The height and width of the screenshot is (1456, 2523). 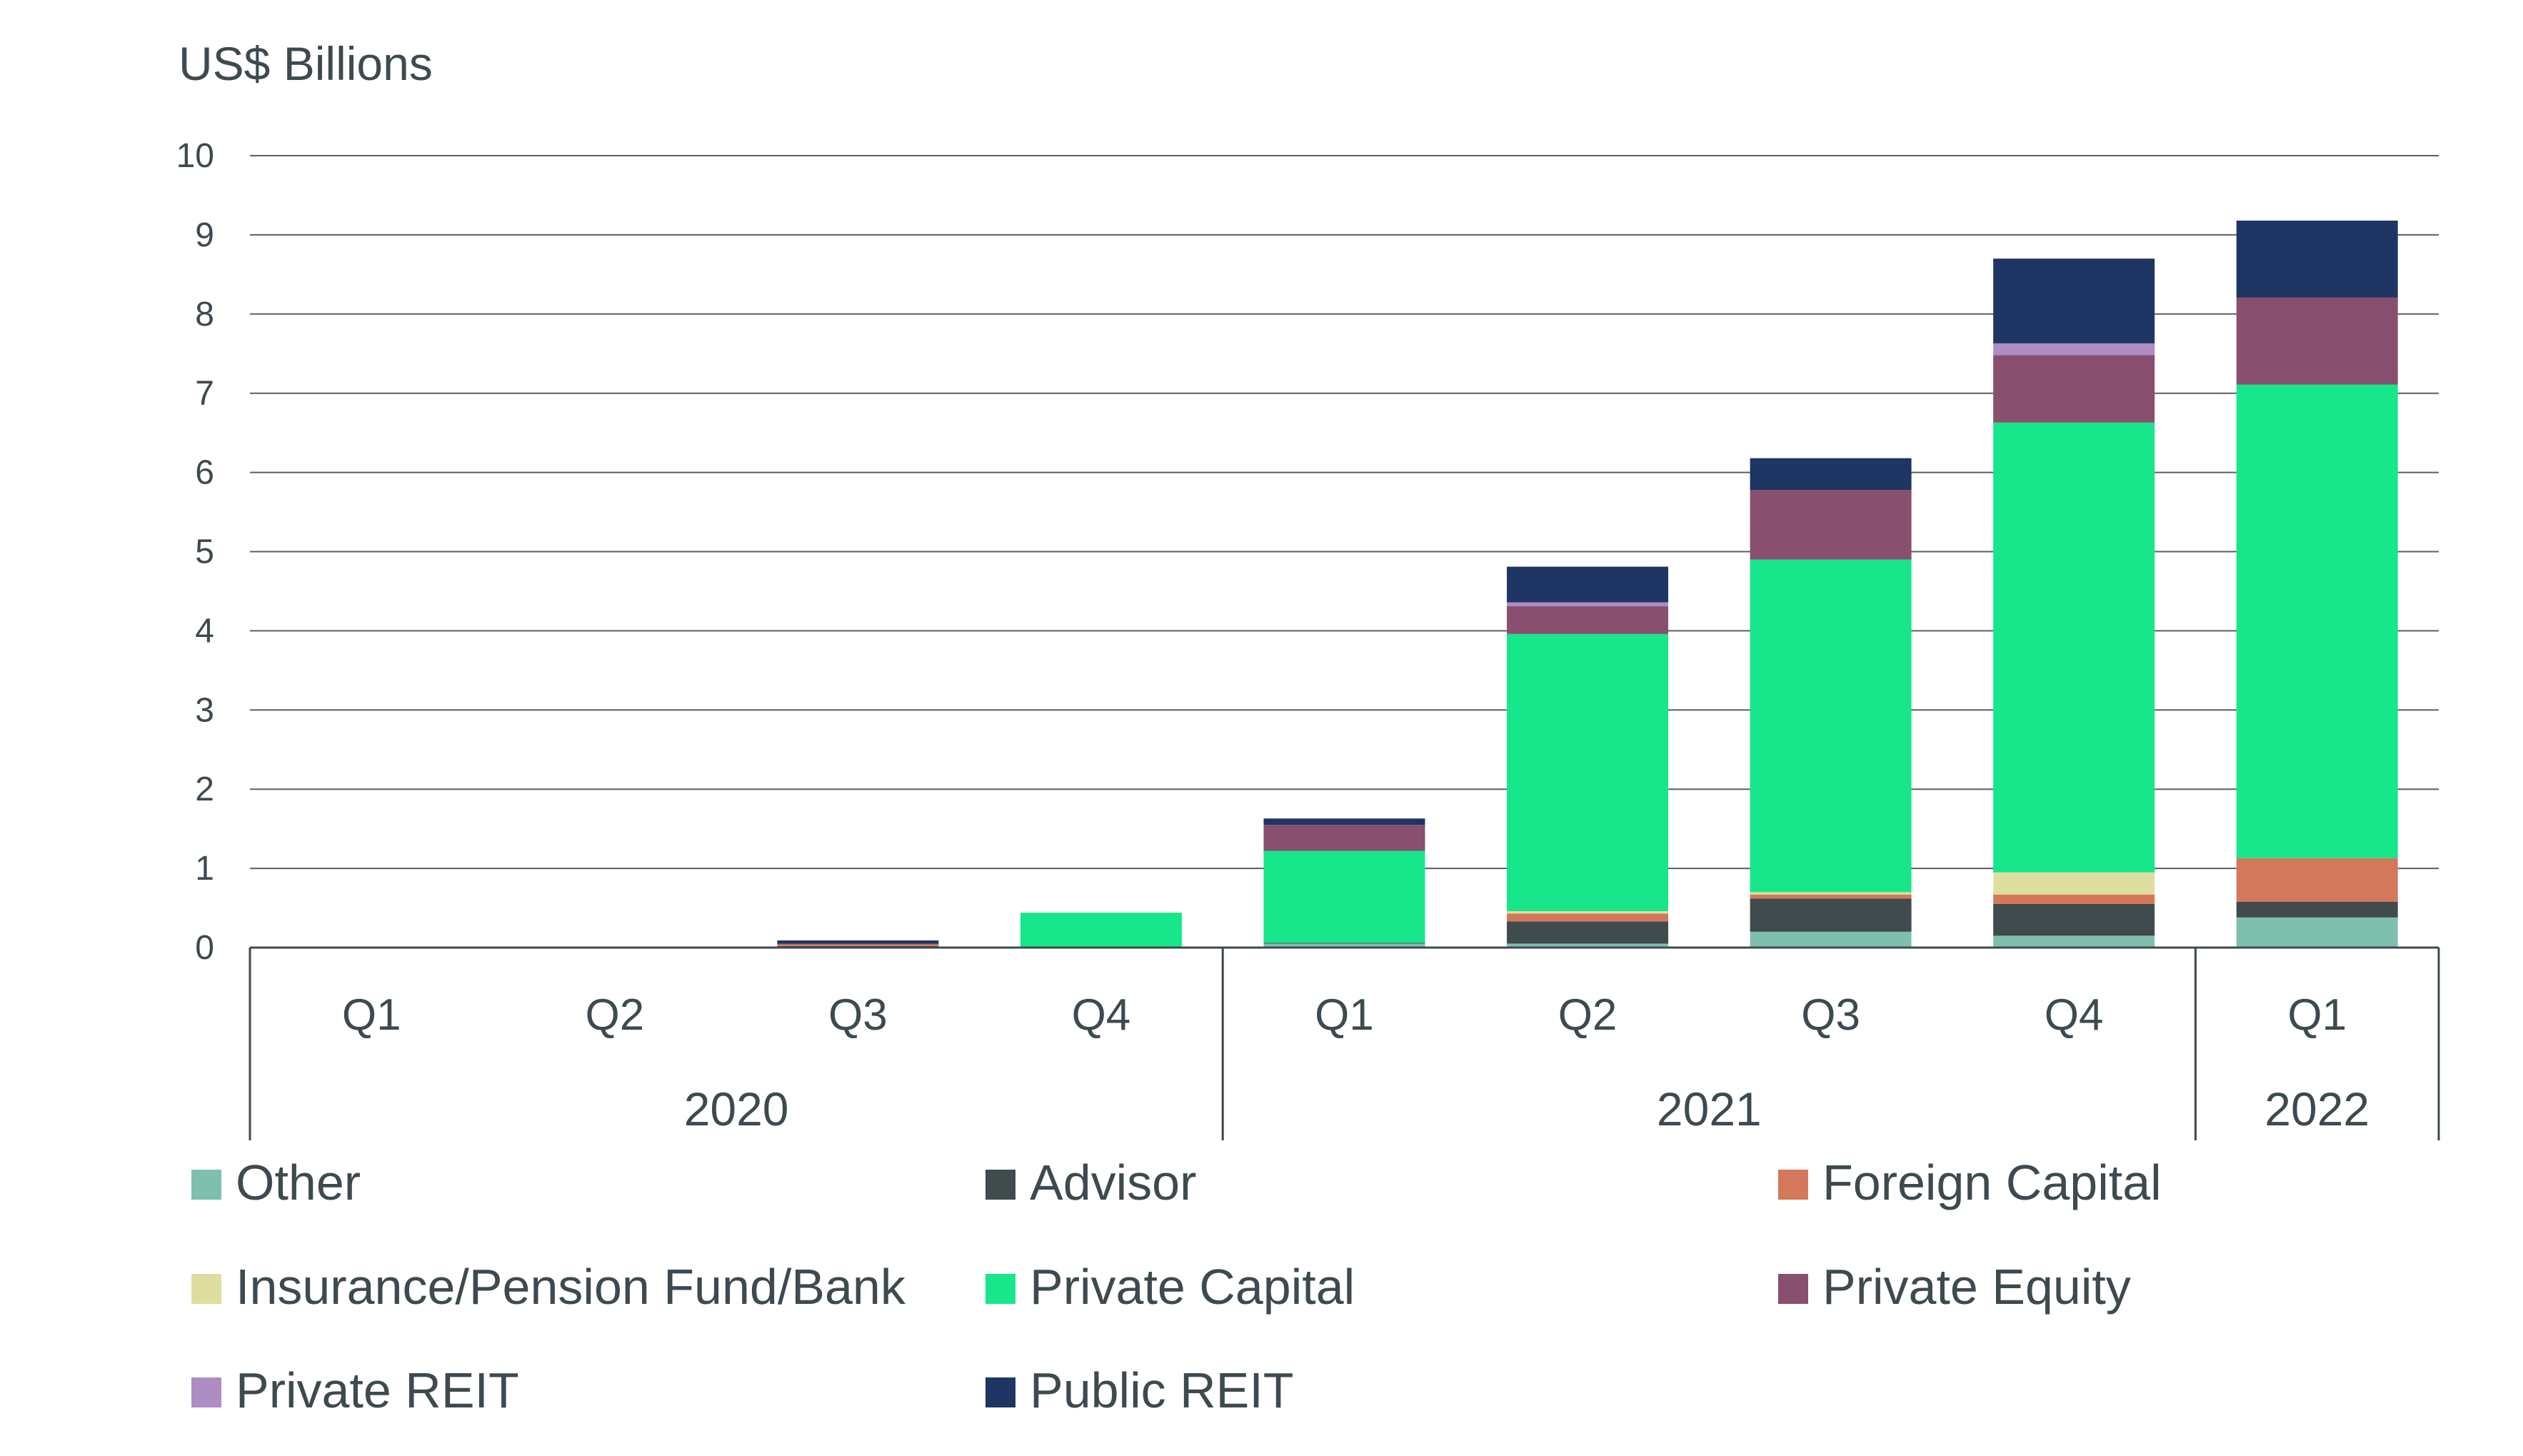 I want to click on legend-item: Public REIT, so click(x=1139, y=1390).